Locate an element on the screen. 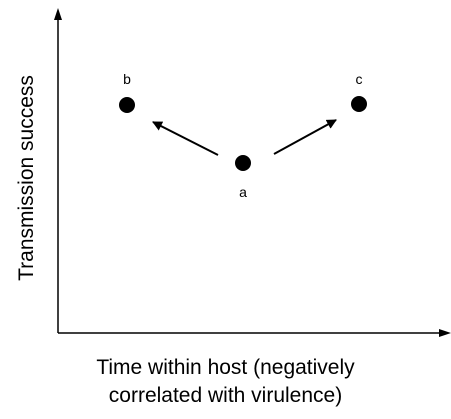  point-label-b: b is located at coordinates (127, 79).